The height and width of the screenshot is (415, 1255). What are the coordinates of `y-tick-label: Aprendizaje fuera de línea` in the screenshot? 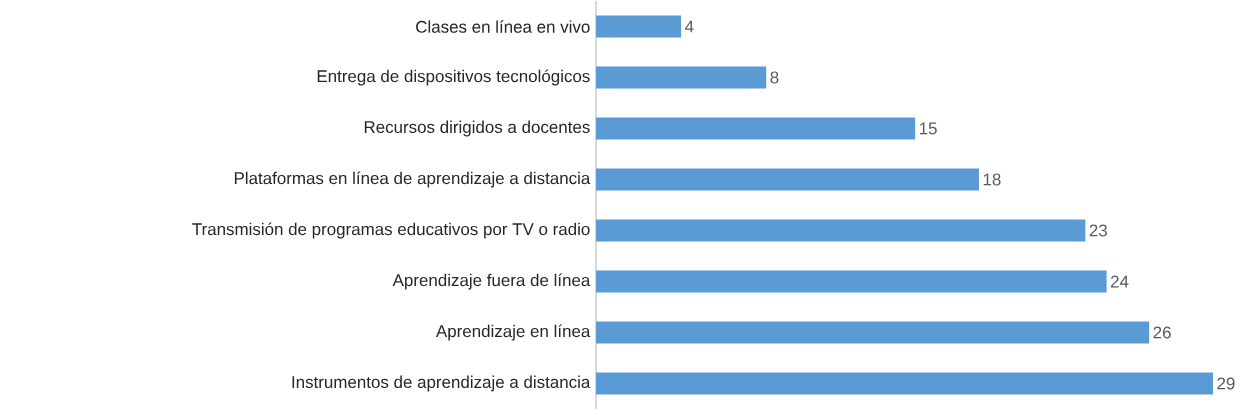 It's located at (491, 281).